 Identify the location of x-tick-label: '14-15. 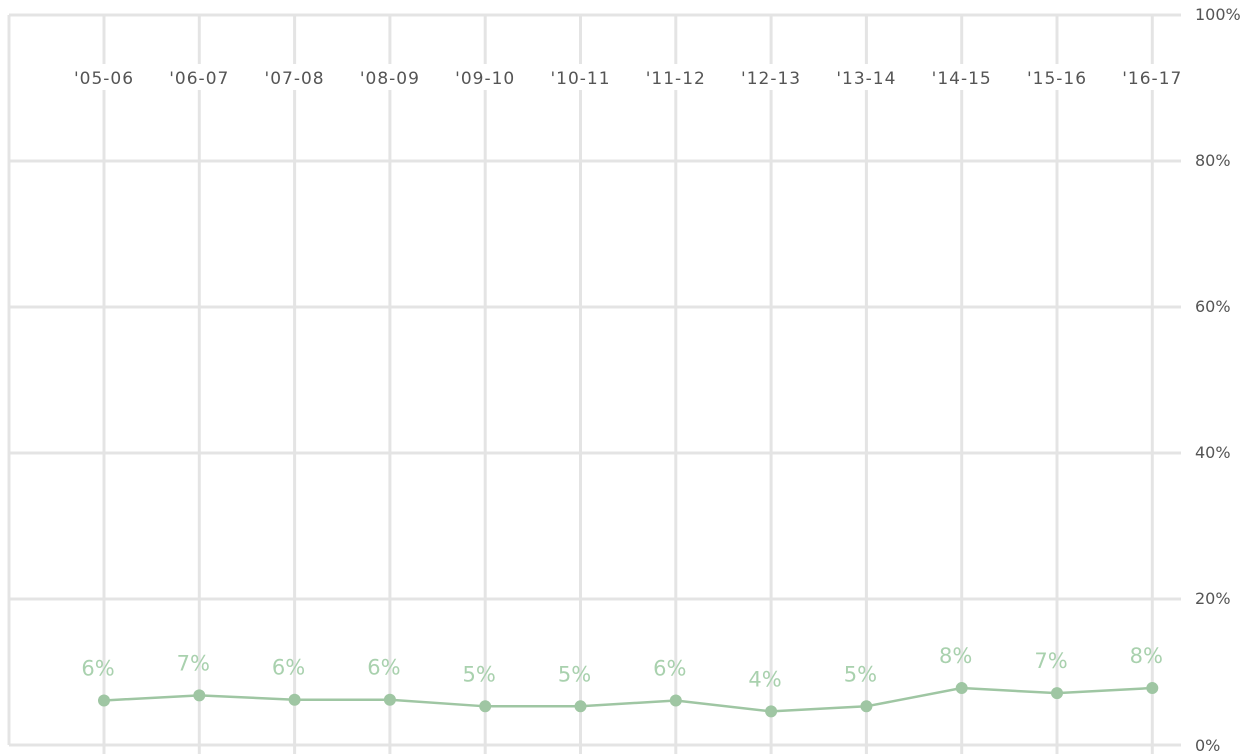
(962, 79).